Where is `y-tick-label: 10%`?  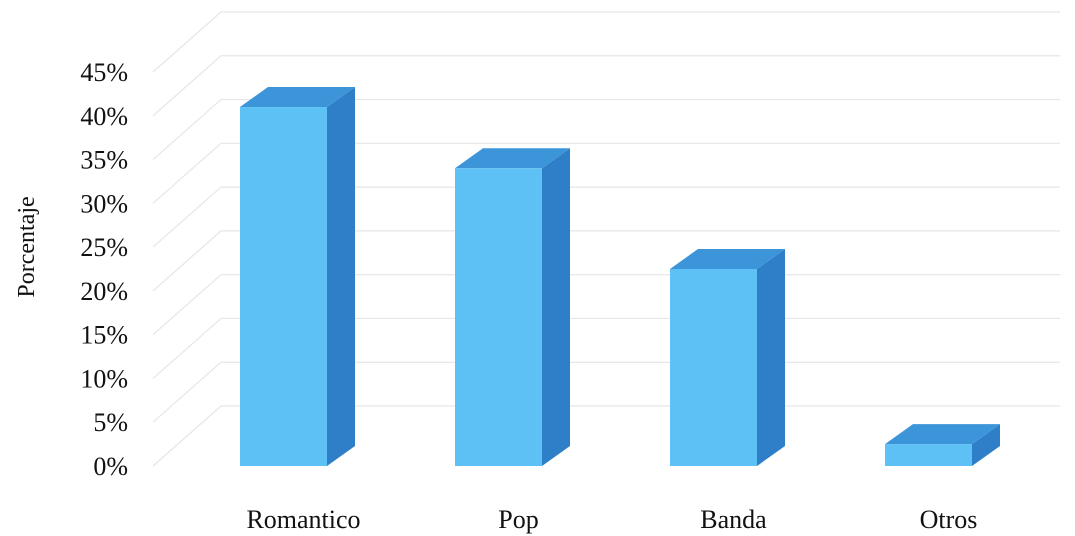
y-tick-label: 10% is located at coordinates (104, 378).